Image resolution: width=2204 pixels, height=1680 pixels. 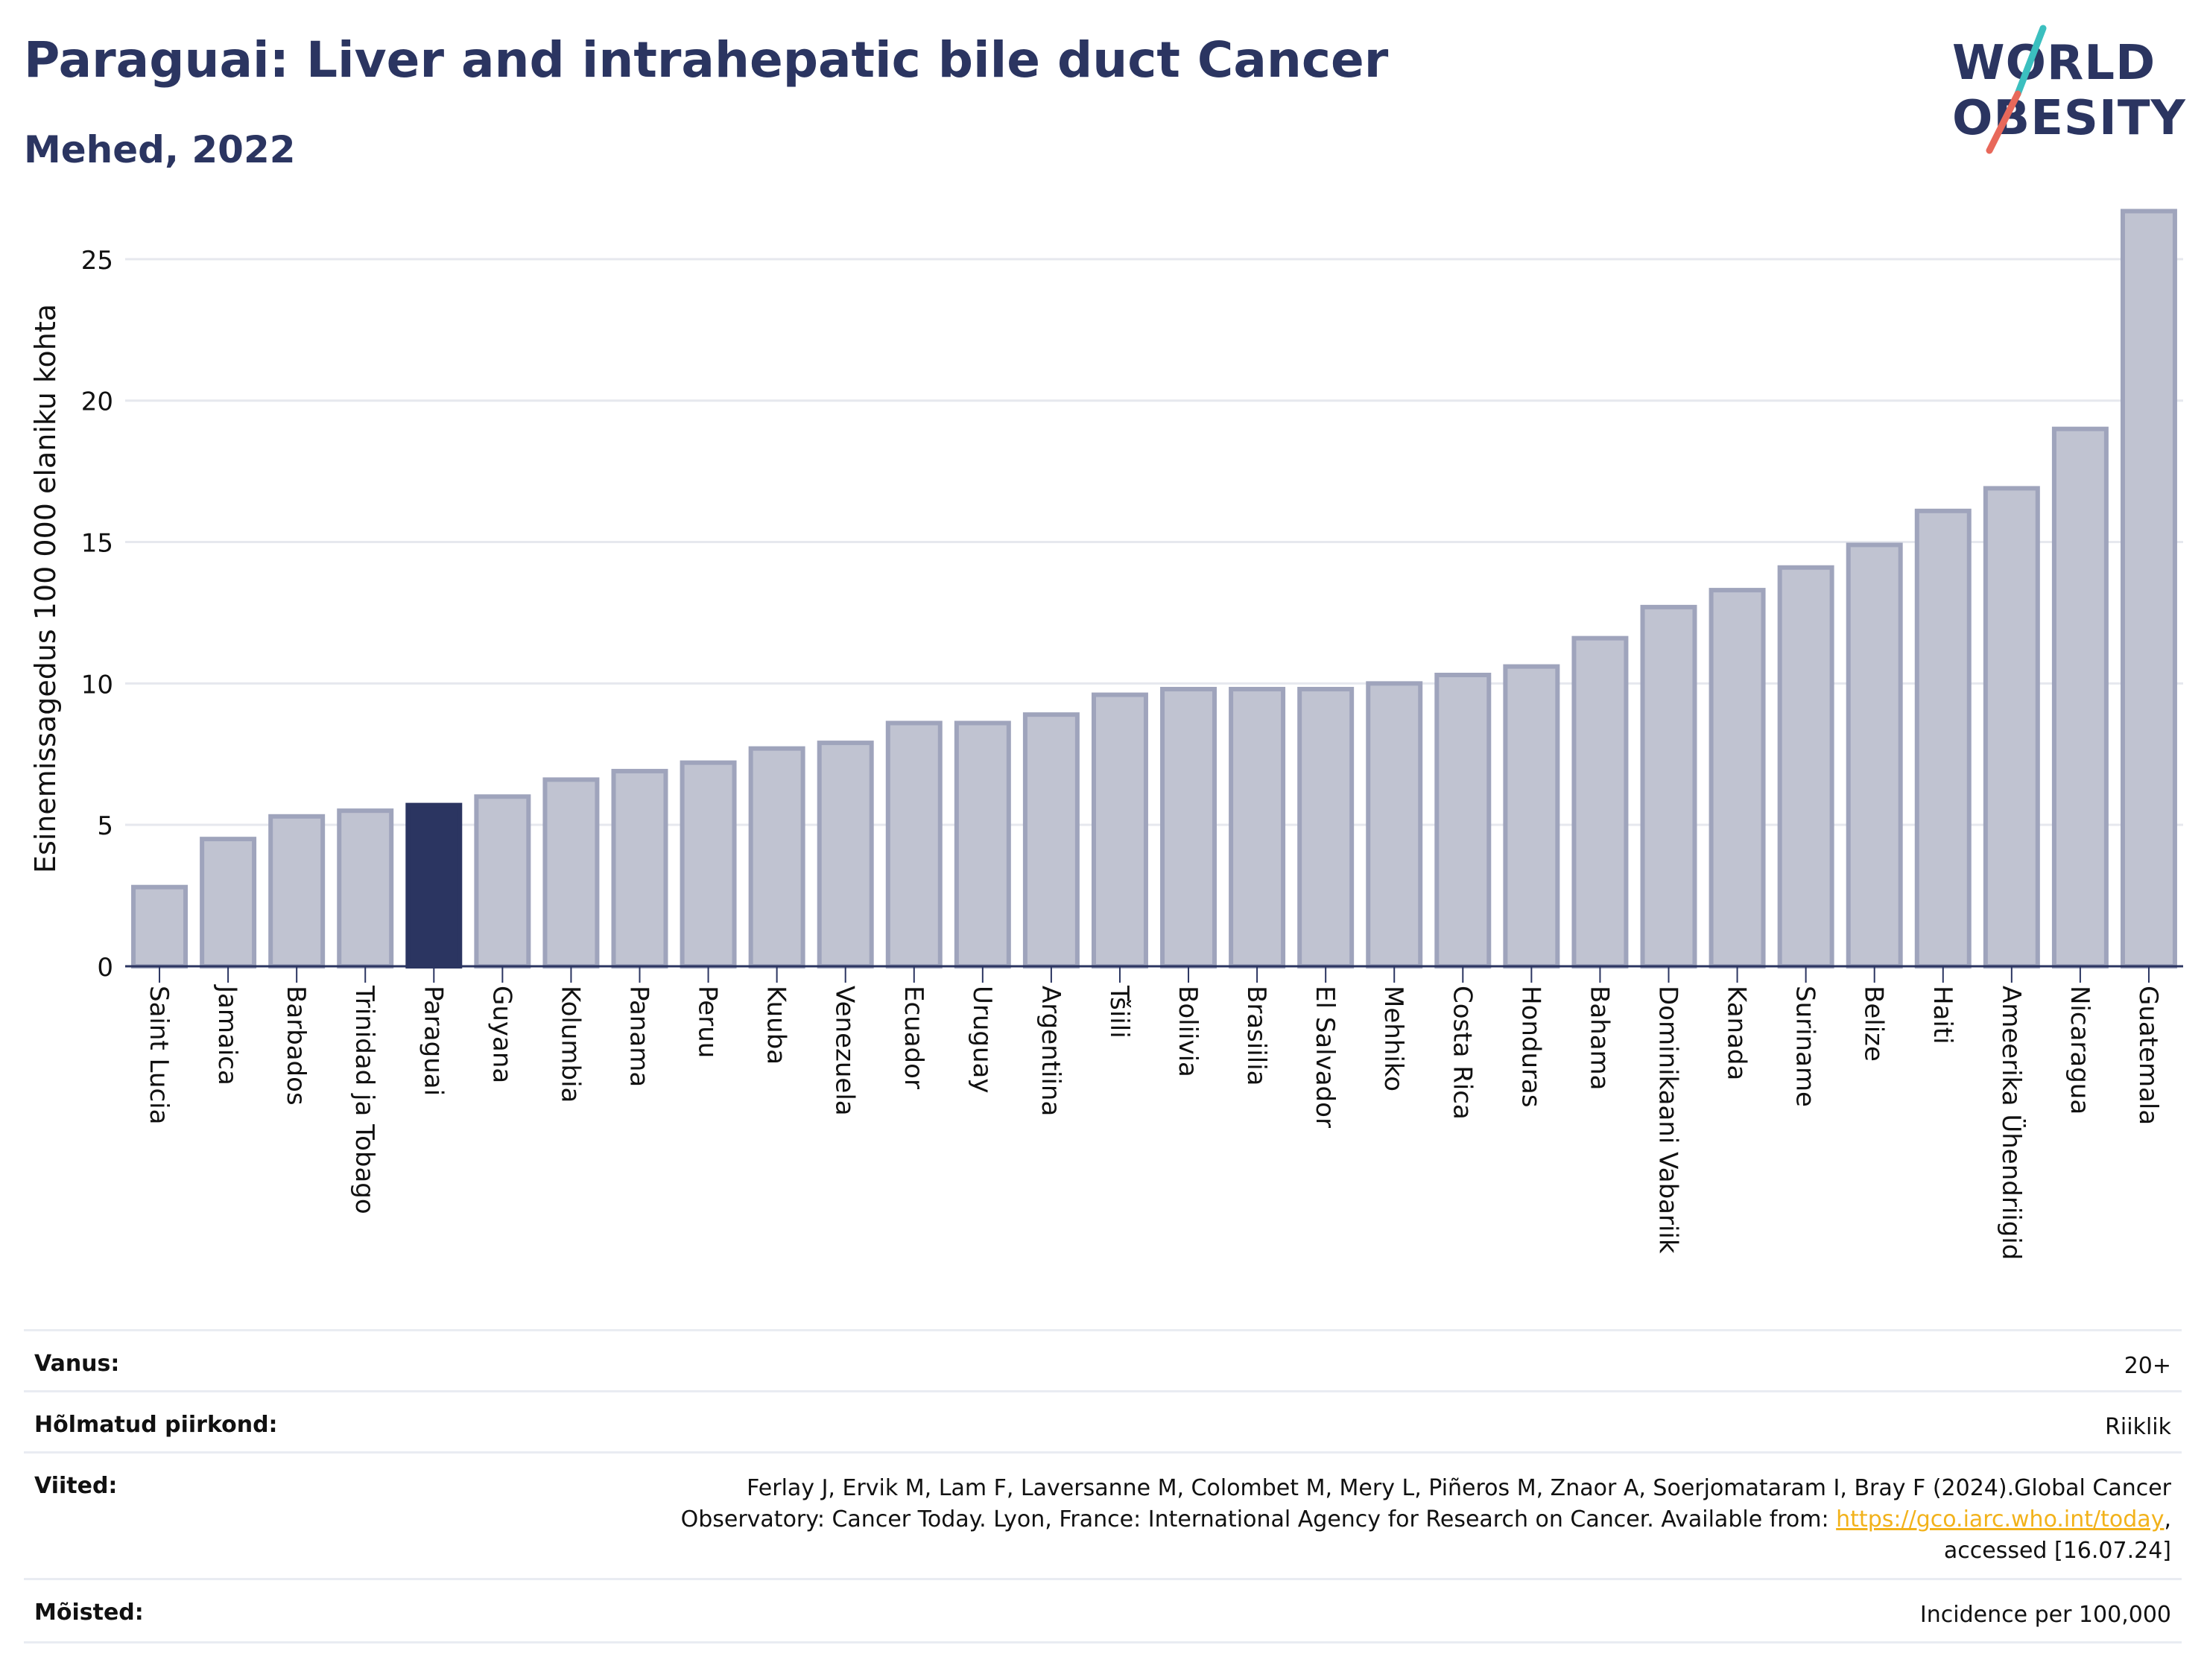 I want to click on x-tick-label: Mehhiko, so click(x=1393, y=1038).